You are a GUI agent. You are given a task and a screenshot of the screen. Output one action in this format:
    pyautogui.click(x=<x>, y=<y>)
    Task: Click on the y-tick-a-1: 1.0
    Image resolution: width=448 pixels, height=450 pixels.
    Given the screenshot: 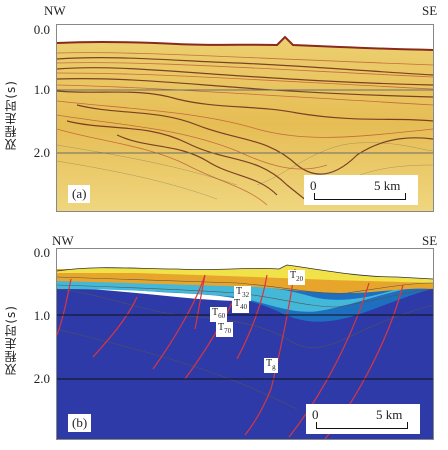 What is the action you would take?
    pyautogui.click(x=41, y=89)
    